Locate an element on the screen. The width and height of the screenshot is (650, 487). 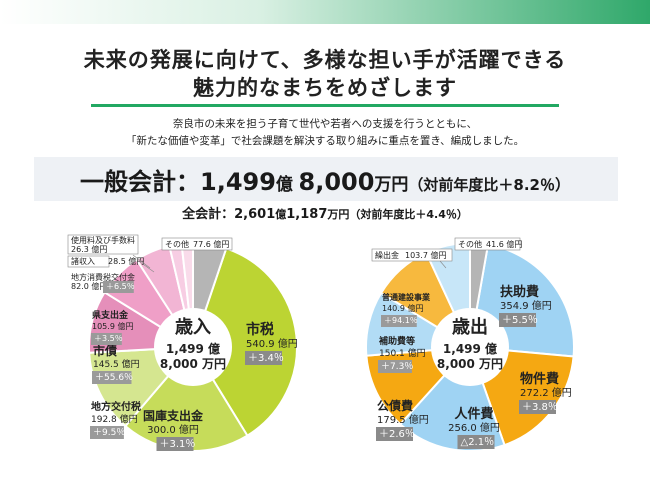
expenditure-value-6: 103.7 億円 is located at coordinates (425, 255).